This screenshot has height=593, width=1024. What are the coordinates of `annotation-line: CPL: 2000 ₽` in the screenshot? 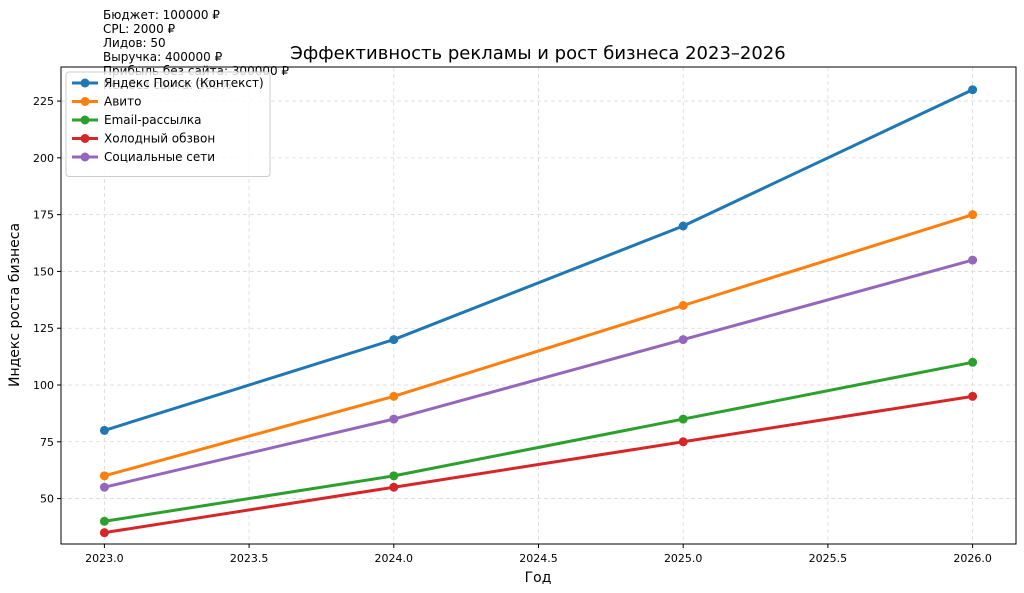 It's located at (139, 29).